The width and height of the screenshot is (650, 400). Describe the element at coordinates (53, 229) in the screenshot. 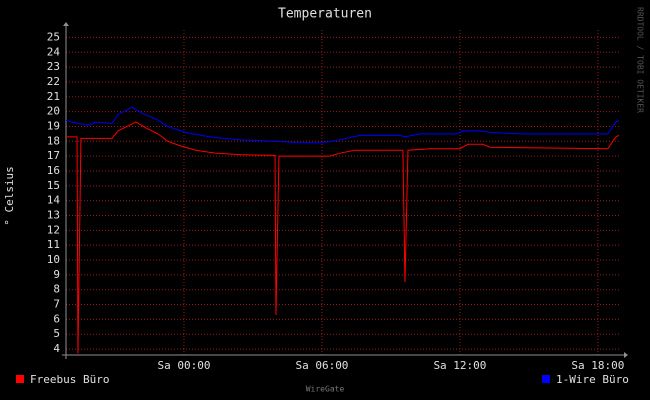

I see `y-tick-label: 12` at that location.